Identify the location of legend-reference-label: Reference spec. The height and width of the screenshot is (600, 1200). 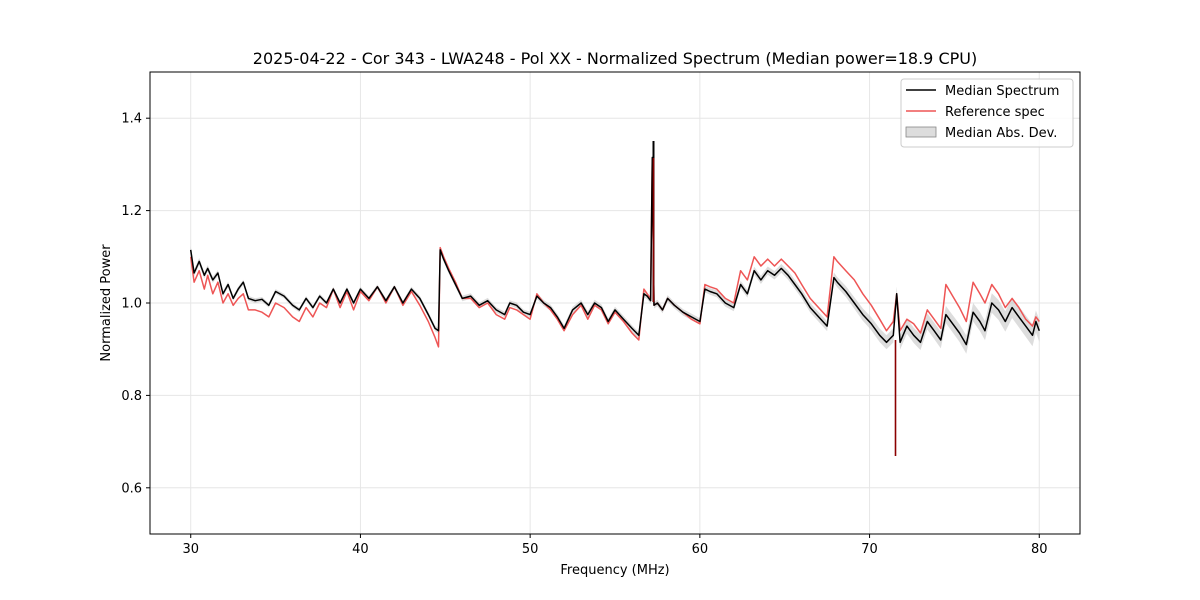
(995, 112).